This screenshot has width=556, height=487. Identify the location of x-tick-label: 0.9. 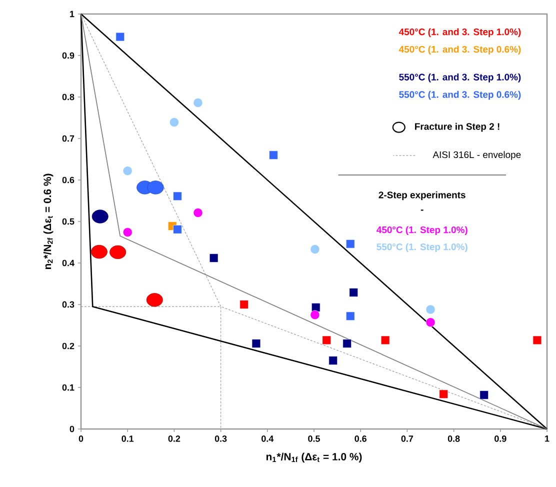
(500, 439).